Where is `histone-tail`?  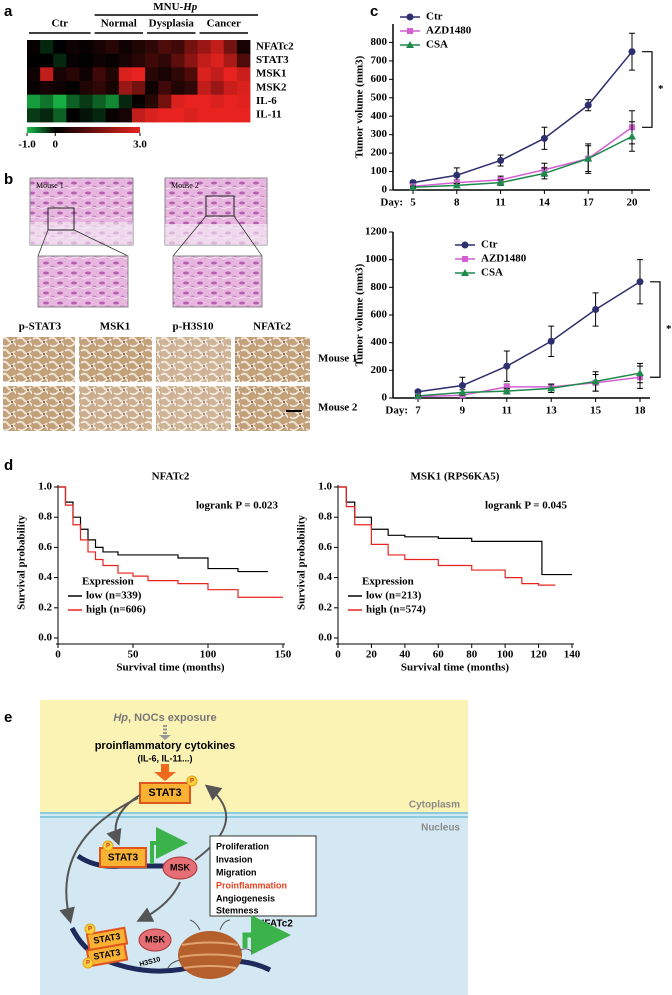 histone-tail is located at coordinates (210, 944).